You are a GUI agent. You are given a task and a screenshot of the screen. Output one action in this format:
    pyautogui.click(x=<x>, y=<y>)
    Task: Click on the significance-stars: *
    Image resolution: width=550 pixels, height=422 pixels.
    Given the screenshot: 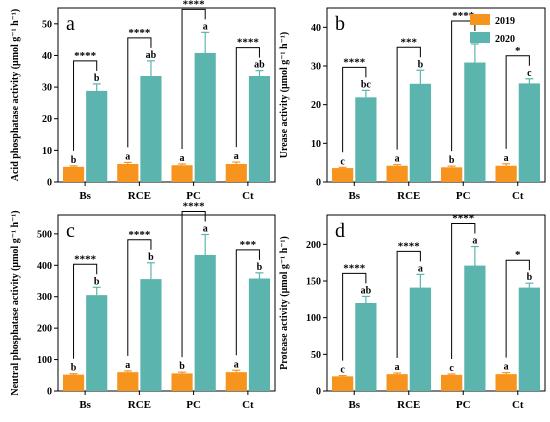 What is the action you would take?
    pyautogui.click(x=518, y=255)
    